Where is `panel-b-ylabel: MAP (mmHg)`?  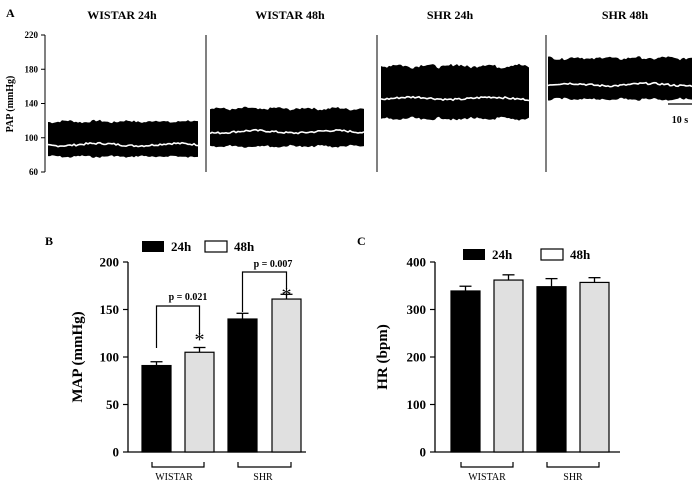 panel-b-ylabel: MAP (mmHg) is located at coordinates (78, 356).